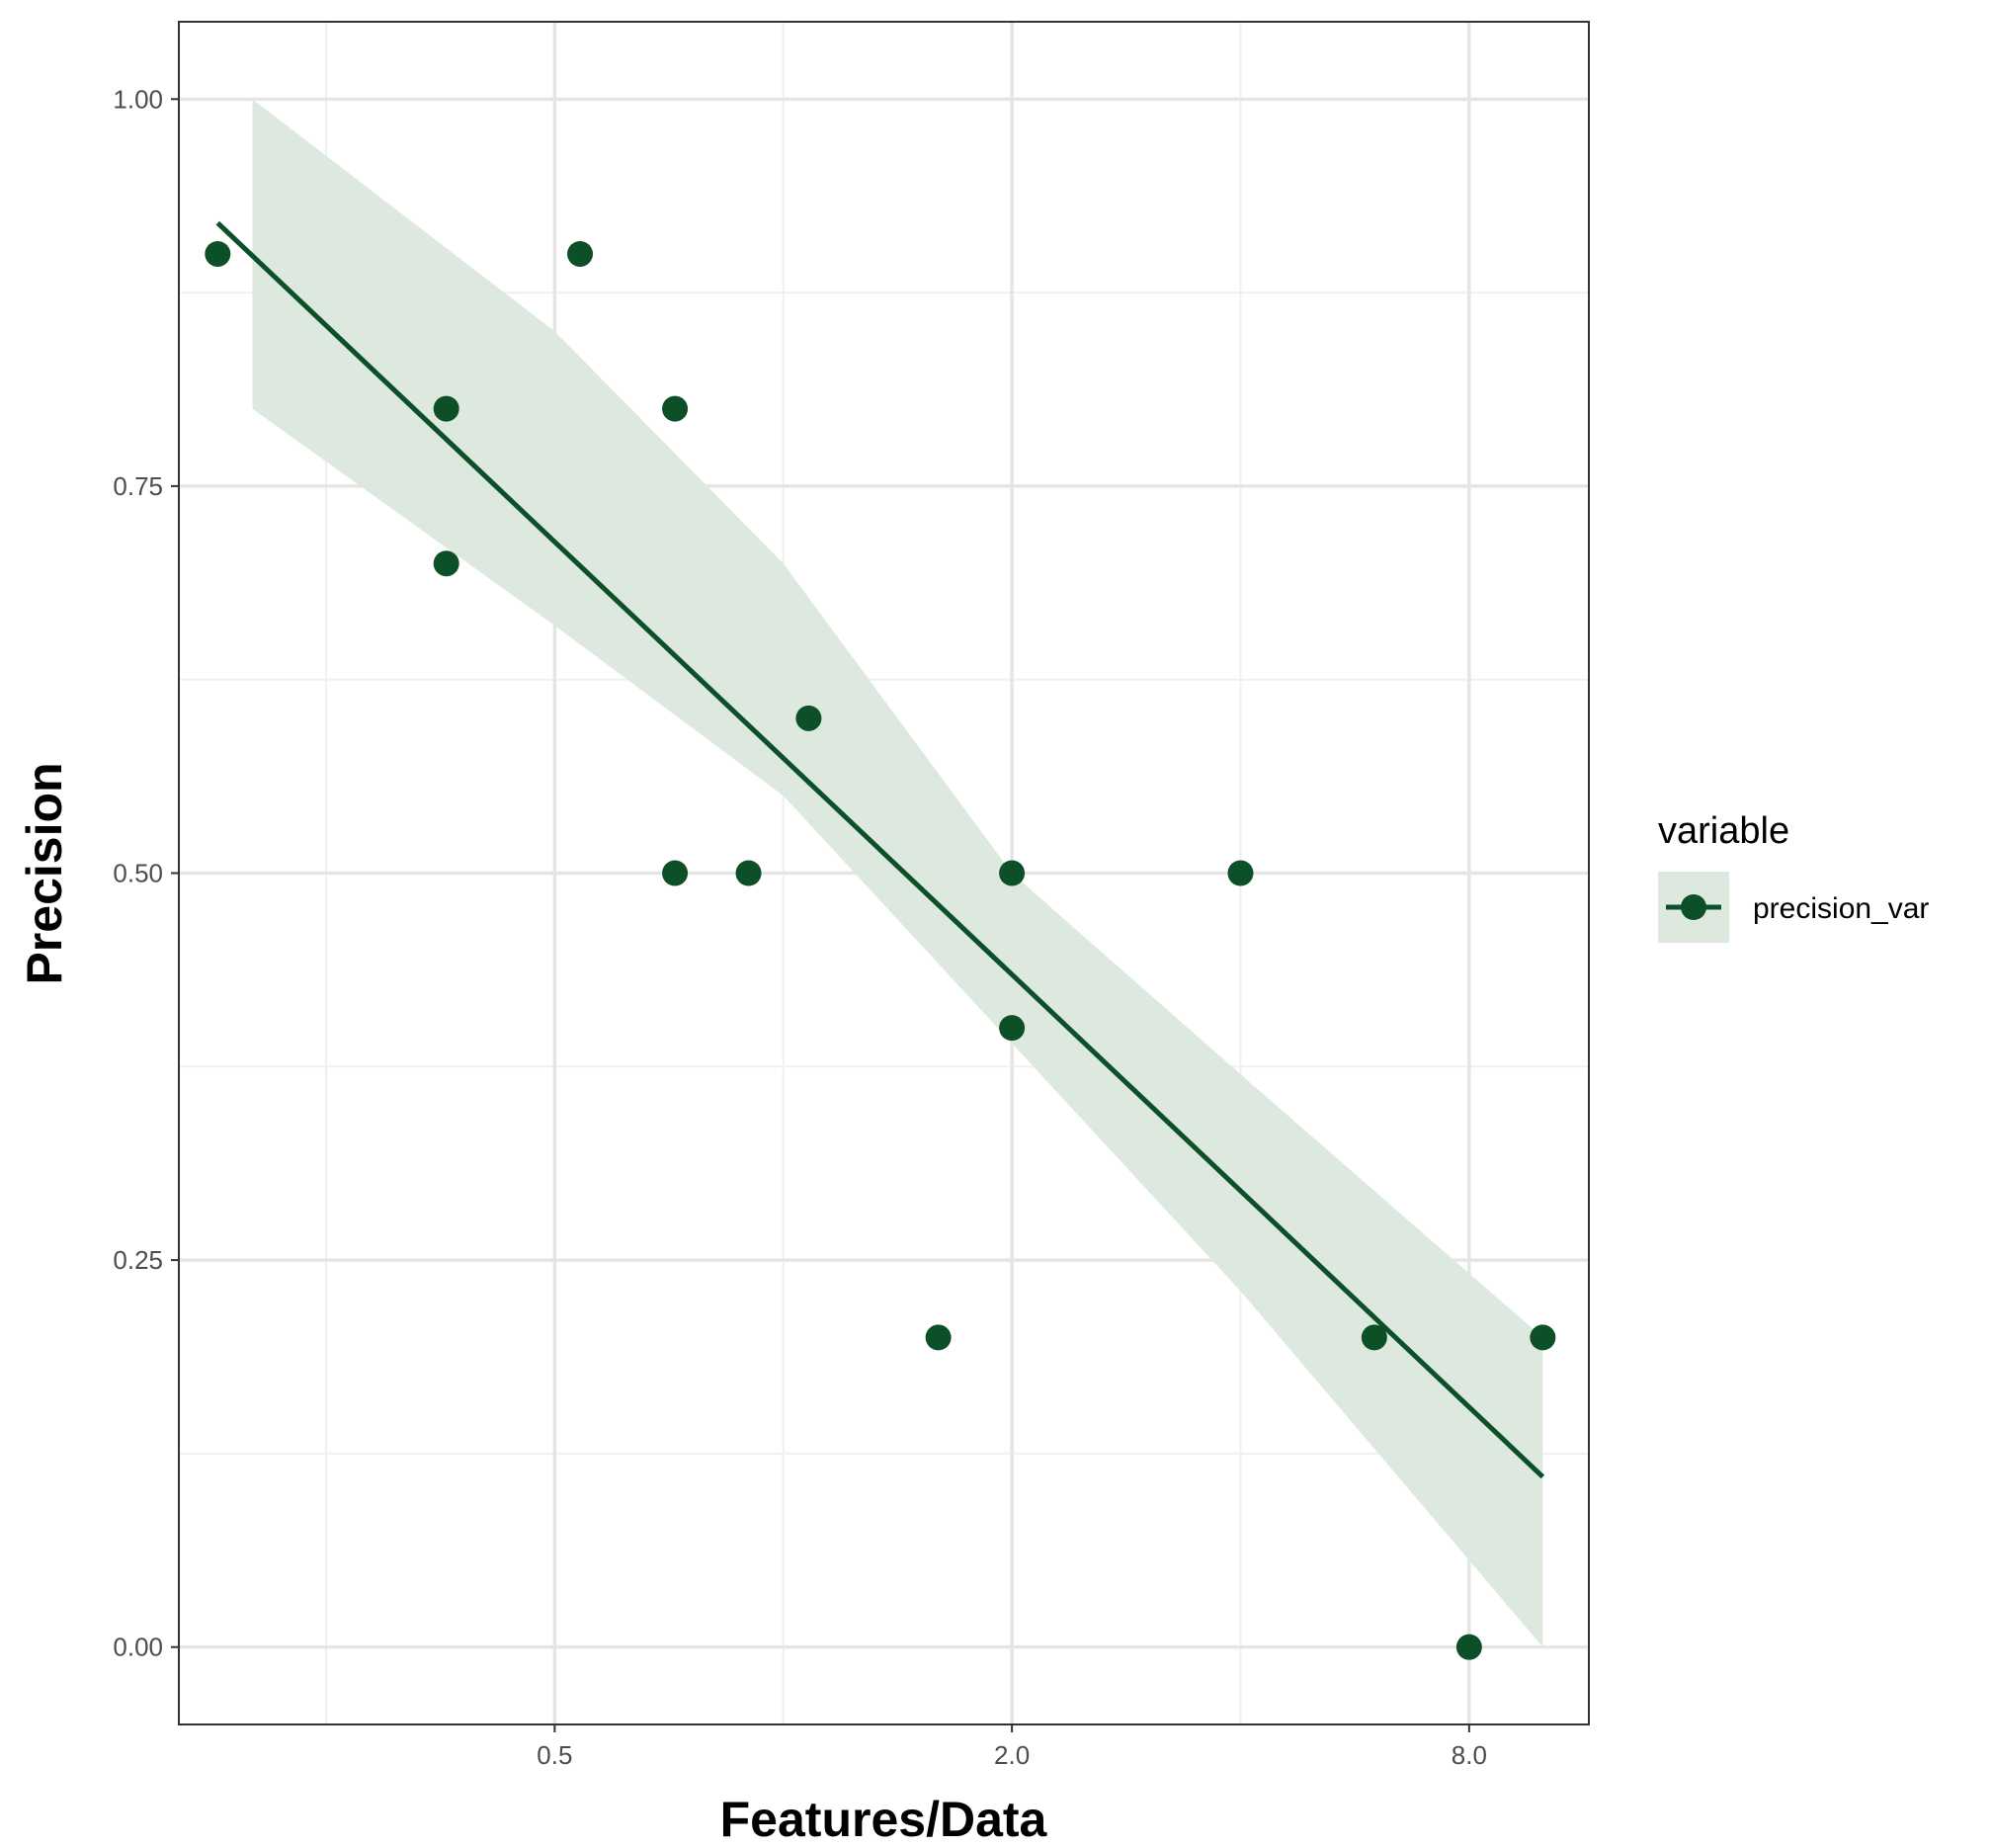  What do you see at coordinates (1012, 1755) in the screenshot?
I see `x-tick-label: 2.0` at bounding box center [1012, 1755].